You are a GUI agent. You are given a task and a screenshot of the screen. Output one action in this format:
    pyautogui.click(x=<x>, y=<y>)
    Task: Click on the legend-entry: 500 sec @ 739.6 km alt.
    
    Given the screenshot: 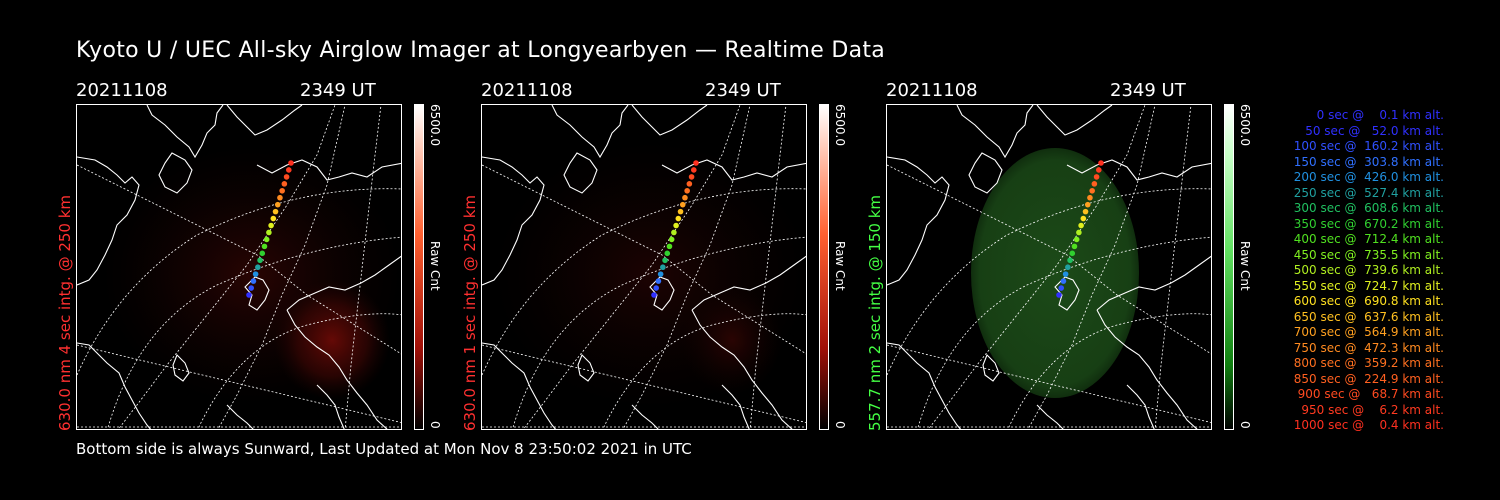 What is the action you would take?
    pyautogui.click(x=1366, y=270)
    